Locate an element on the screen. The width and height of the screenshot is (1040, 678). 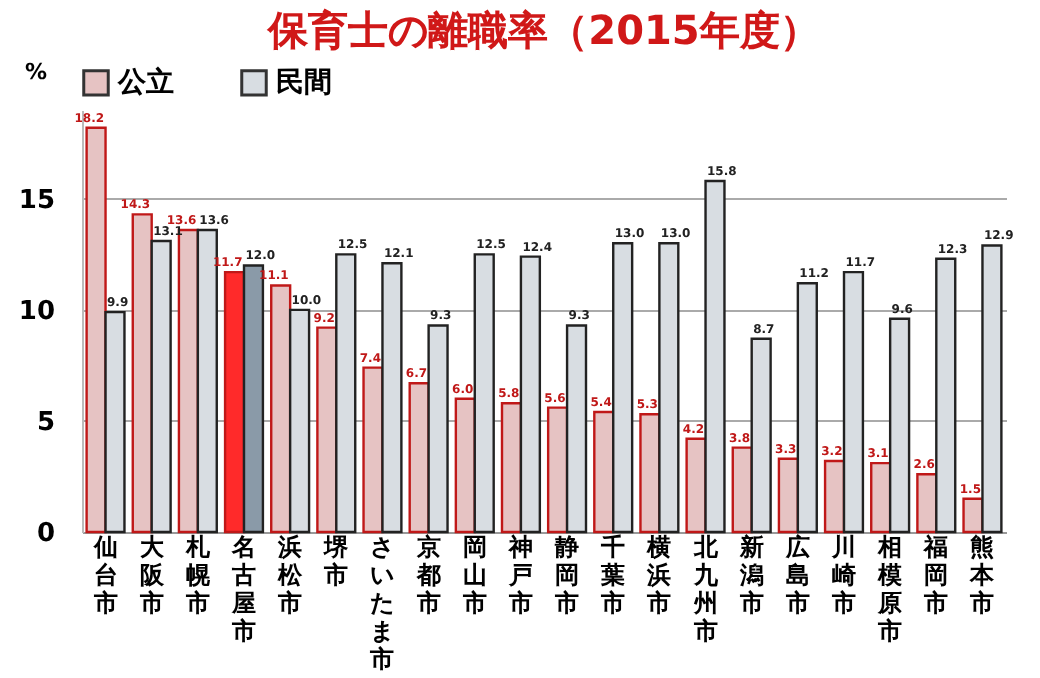
x-tick-label: 静岡市 is located at coordinates (566, 575).